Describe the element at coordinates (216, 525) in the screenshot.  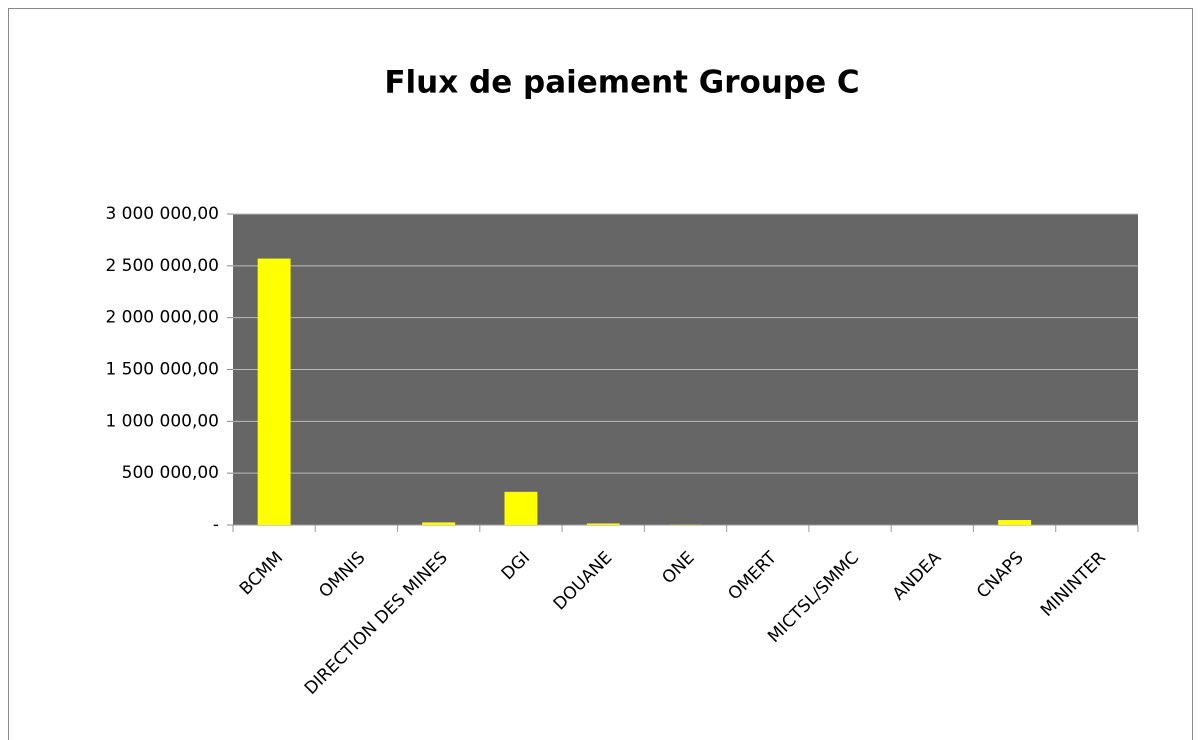
I see `y-tick-label: -` at that location.